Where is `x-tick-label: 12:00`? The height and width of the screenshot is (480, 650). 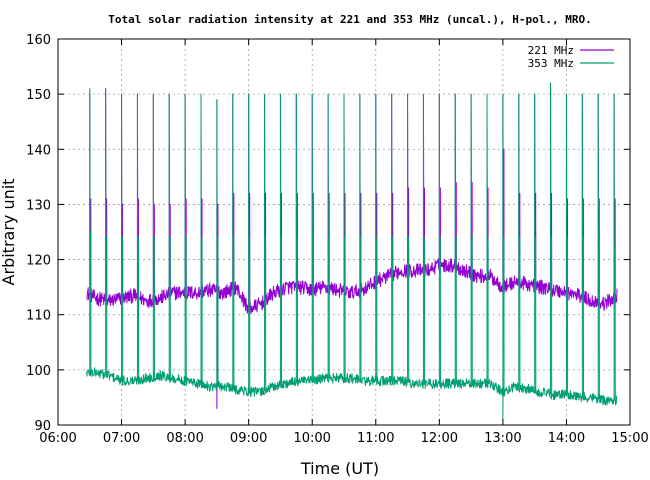 x-tick-label: 12:00 is located at coordinates (439, 438).